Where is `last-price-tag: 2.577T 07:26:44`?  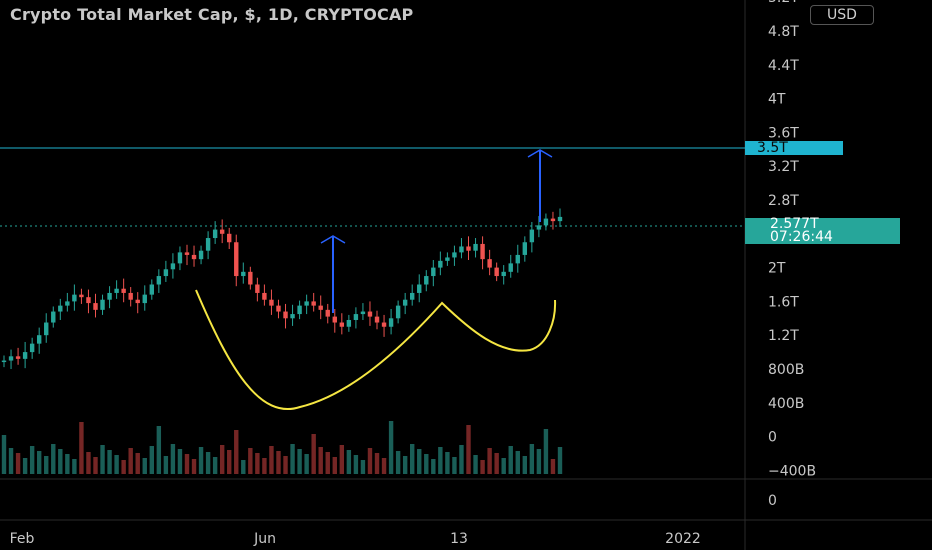 last-price-tag: 2.577T 07:26:44 is located at coordinates (822, 230).